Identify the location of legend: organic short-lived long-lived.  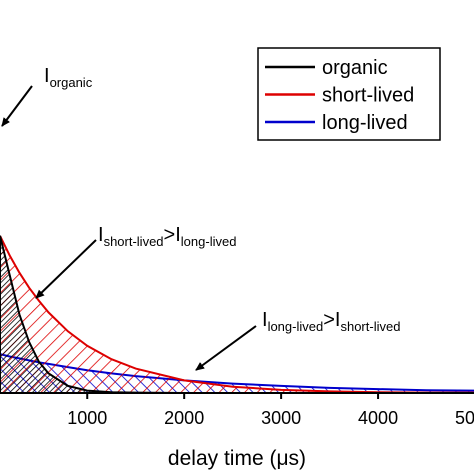
(339, 95).